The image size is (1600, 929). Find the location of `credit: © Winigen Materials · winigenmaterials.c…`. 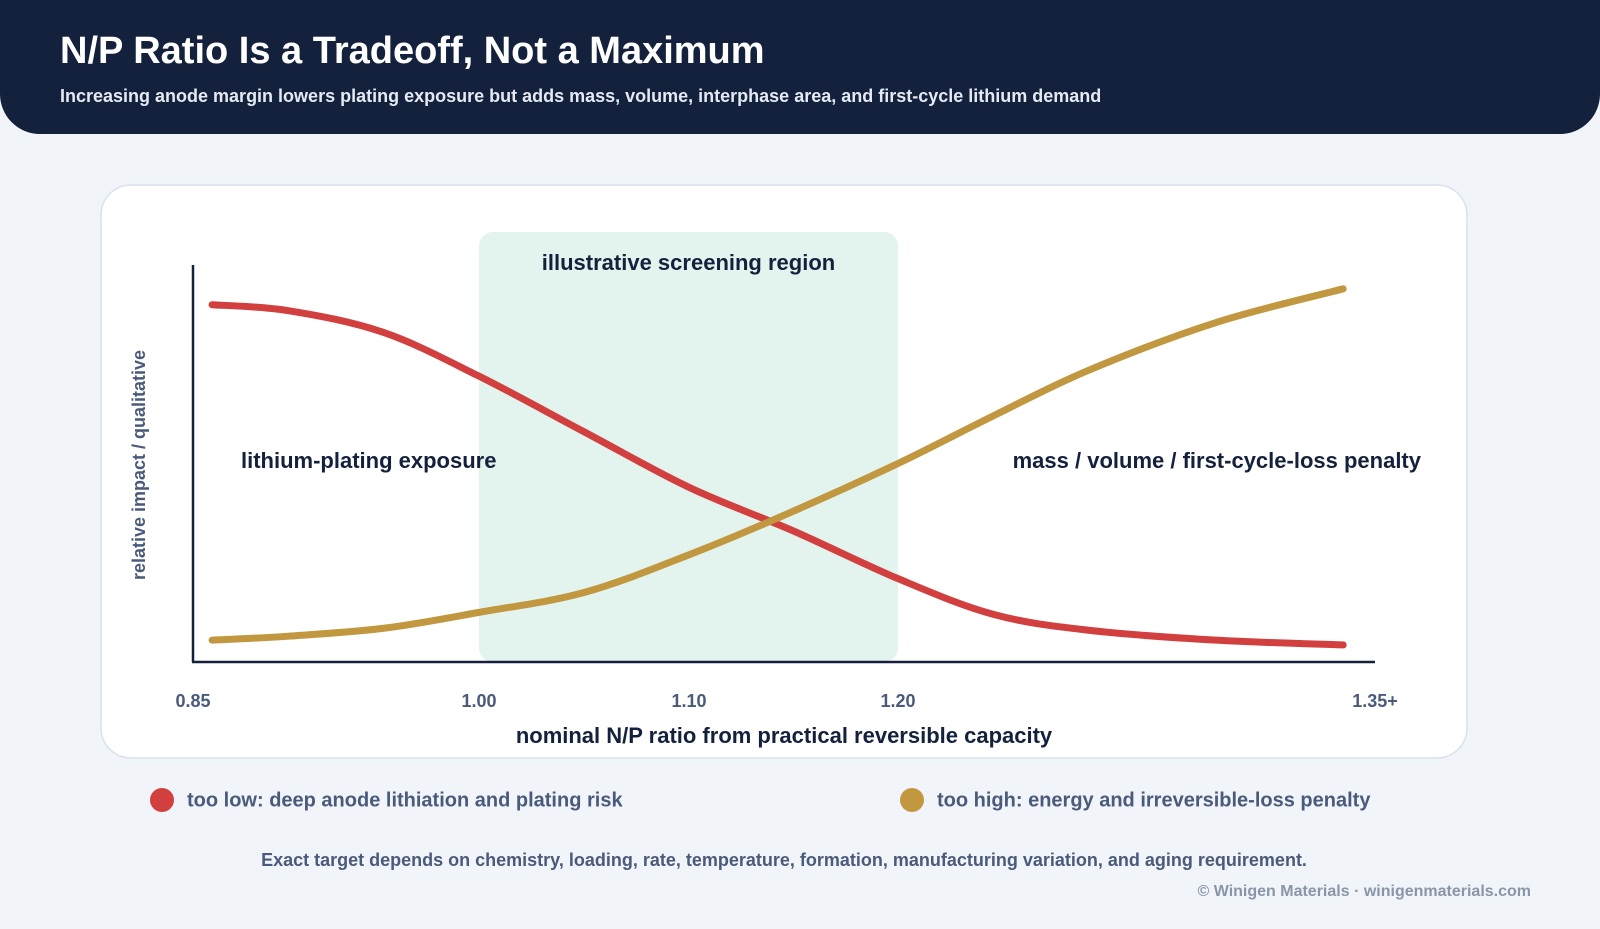

credit: © Winigen Materials · winigenmaterials.c… is located at coordinates (1365, 891).